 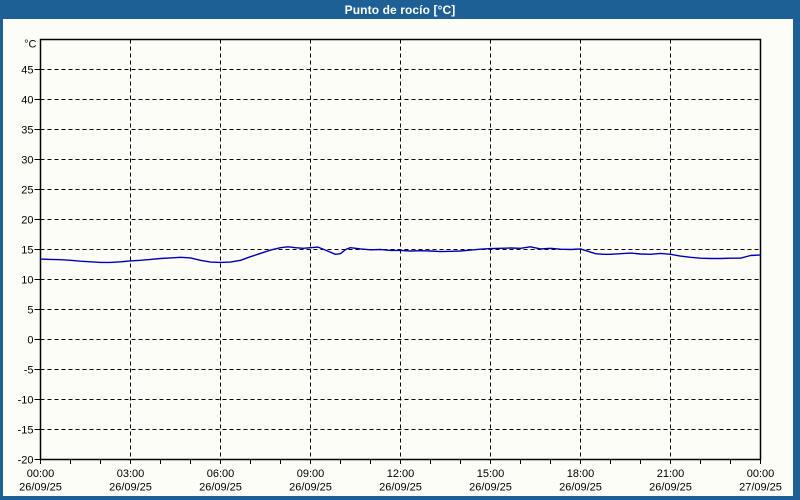 I want to click on y-tick-label: 5, so click(x=30, y=311).